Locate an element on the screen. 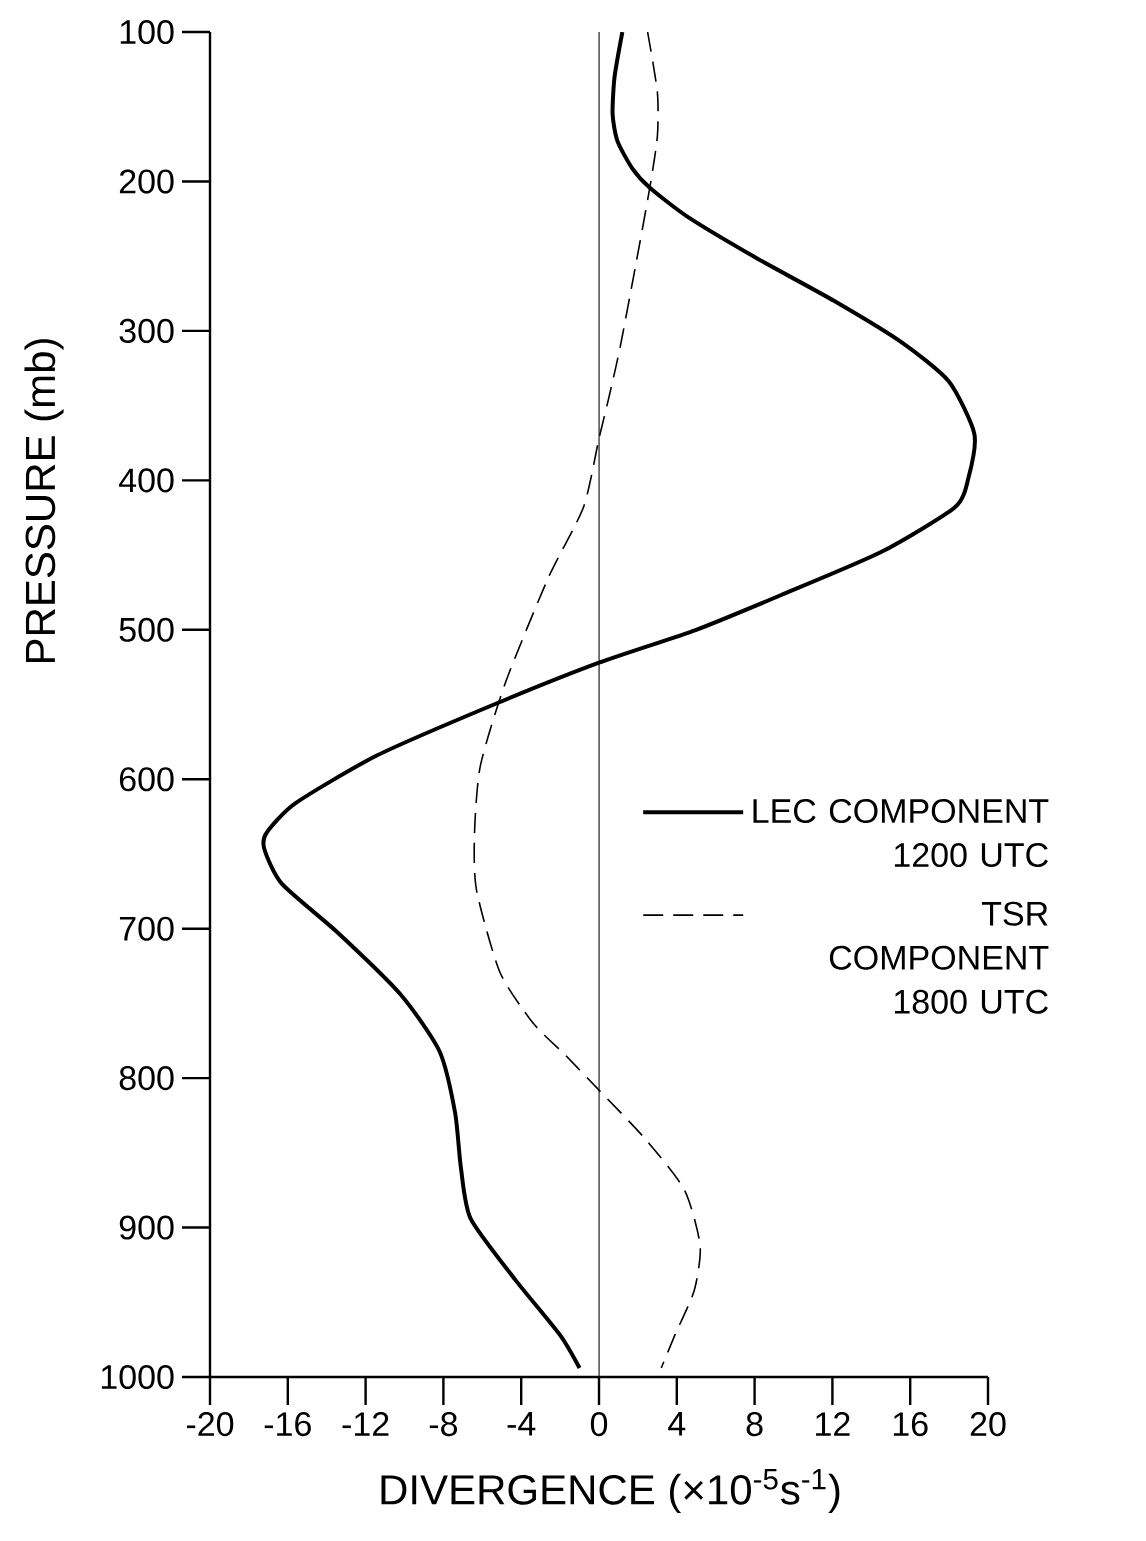 This screenshot has height=1541, width=1146. x-tick-label: 16 is located at coordinates (910, 1424).